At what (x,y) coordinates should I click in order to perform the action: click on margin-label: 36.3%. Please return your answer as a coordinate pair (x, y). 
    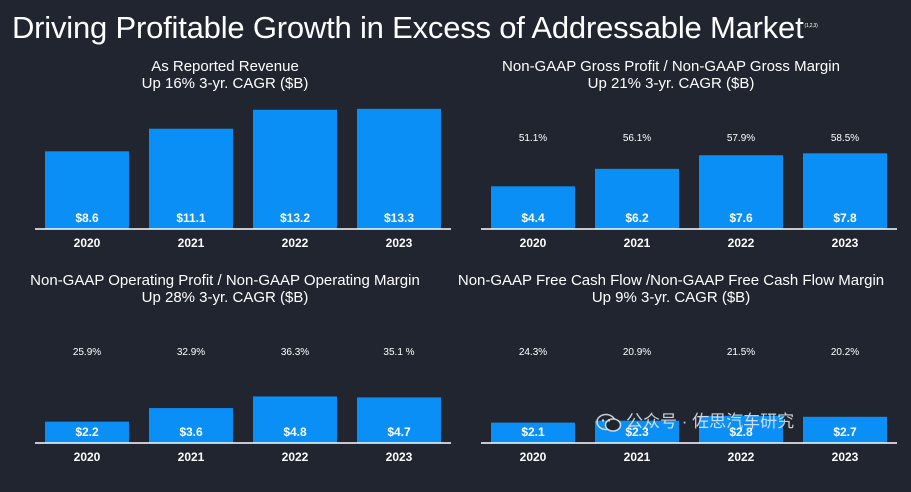
    Looking at the image, I should click on (295, 352).